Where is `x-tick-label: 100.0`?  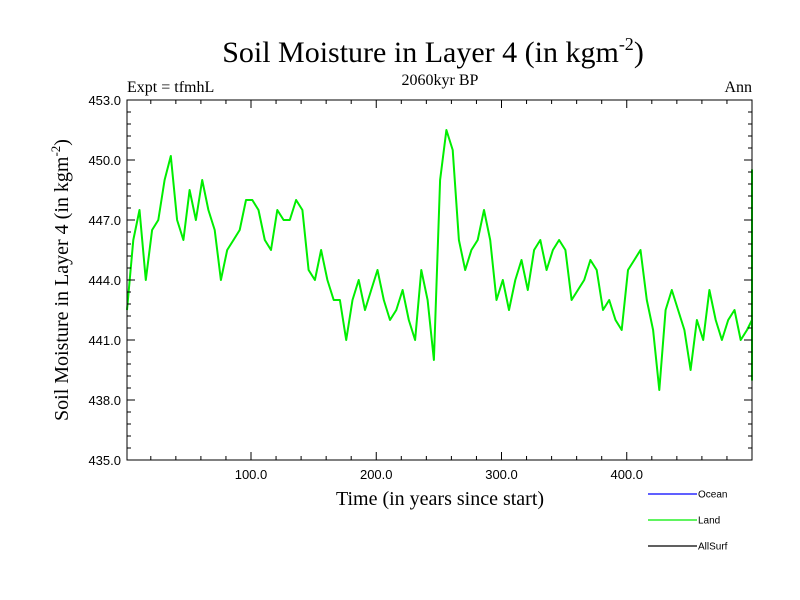 x-tick-label: 100.0 is located at coordinates (251, 474).